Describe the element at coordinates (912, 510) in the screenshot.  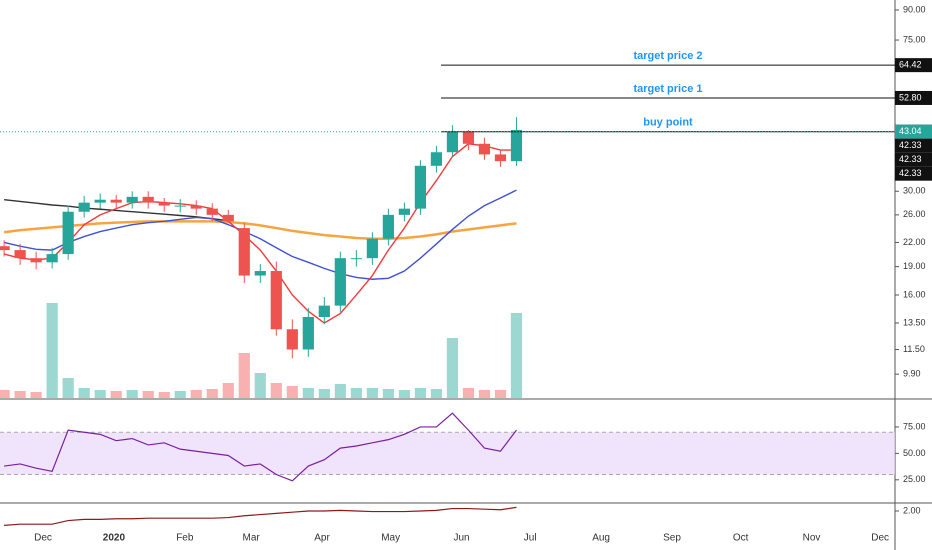
I see `y-tick-label: 2.00` at that location.